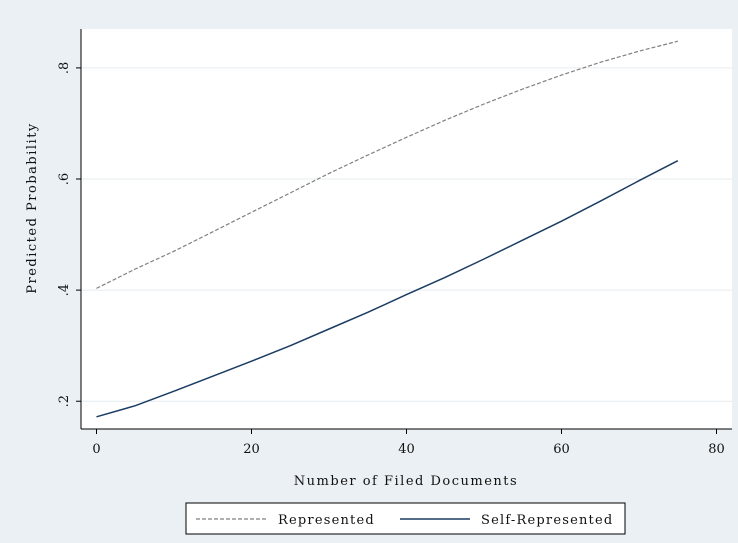  What do you see at coordinates (64, 290) in the screenshot?
I see `y-tick-label-1: .4` at bounding box center [64, 290].